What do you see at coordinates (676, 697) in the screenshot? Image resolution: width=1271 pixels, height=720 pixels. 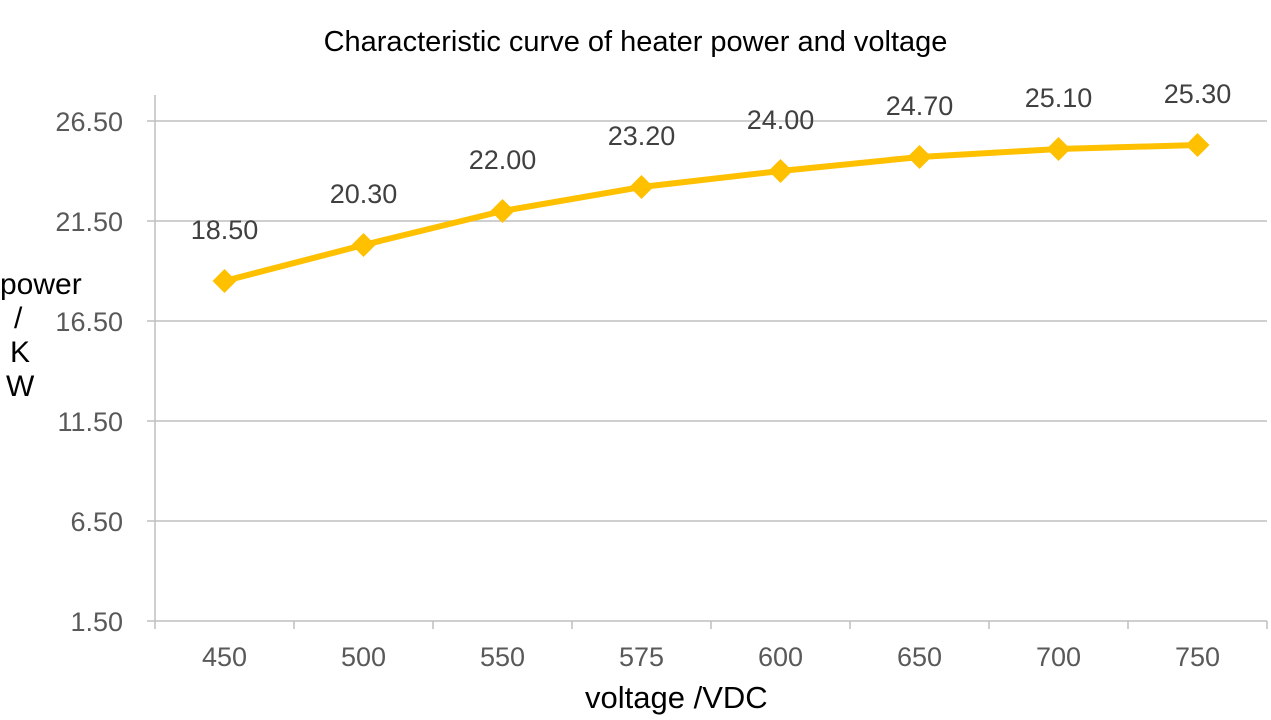 I see `x-axis-label: voltage /VDC` at bounding box center [676, 697].